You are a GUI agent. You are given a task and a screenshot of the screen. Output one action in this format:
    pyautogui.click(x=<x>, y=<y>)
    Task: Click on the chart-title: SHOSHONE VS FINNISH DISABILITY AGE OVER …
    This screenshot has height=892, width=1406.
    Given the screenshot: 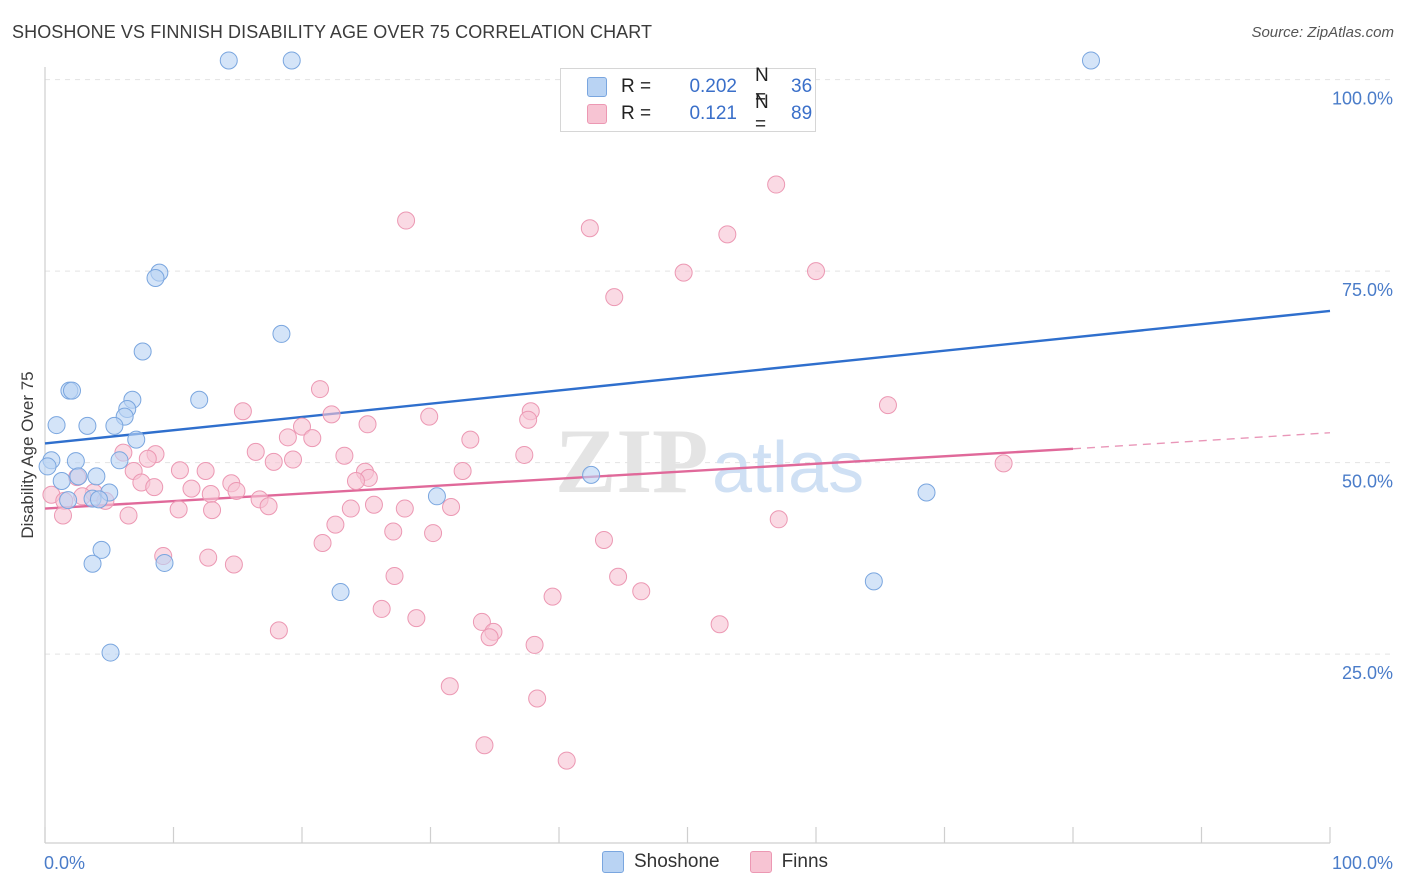 What is the action you would take?
    pyautogui.click(x=332, y=32)
    